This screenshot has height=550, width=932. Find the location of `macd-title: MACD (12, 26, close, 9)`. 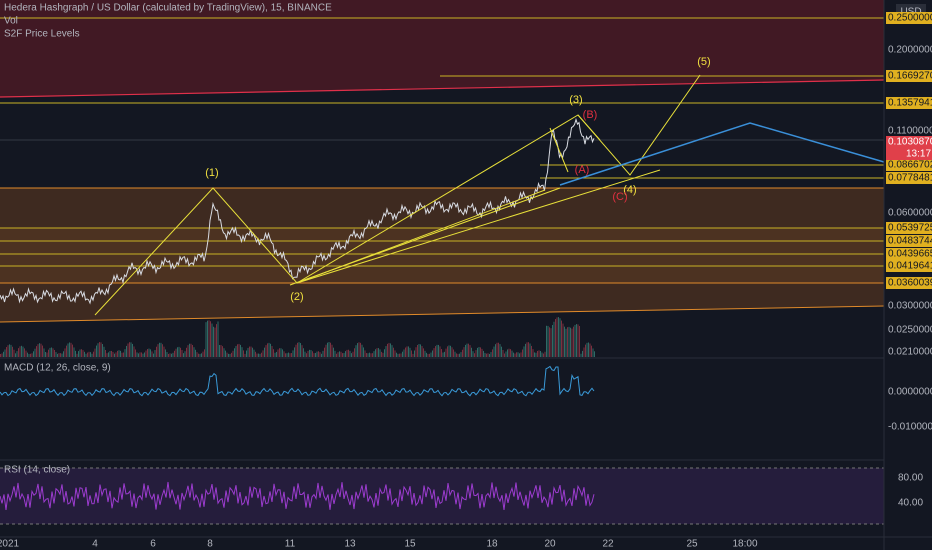

macd-title: MACD (12, 26, close, 9) is located at coordinates (57, 368).